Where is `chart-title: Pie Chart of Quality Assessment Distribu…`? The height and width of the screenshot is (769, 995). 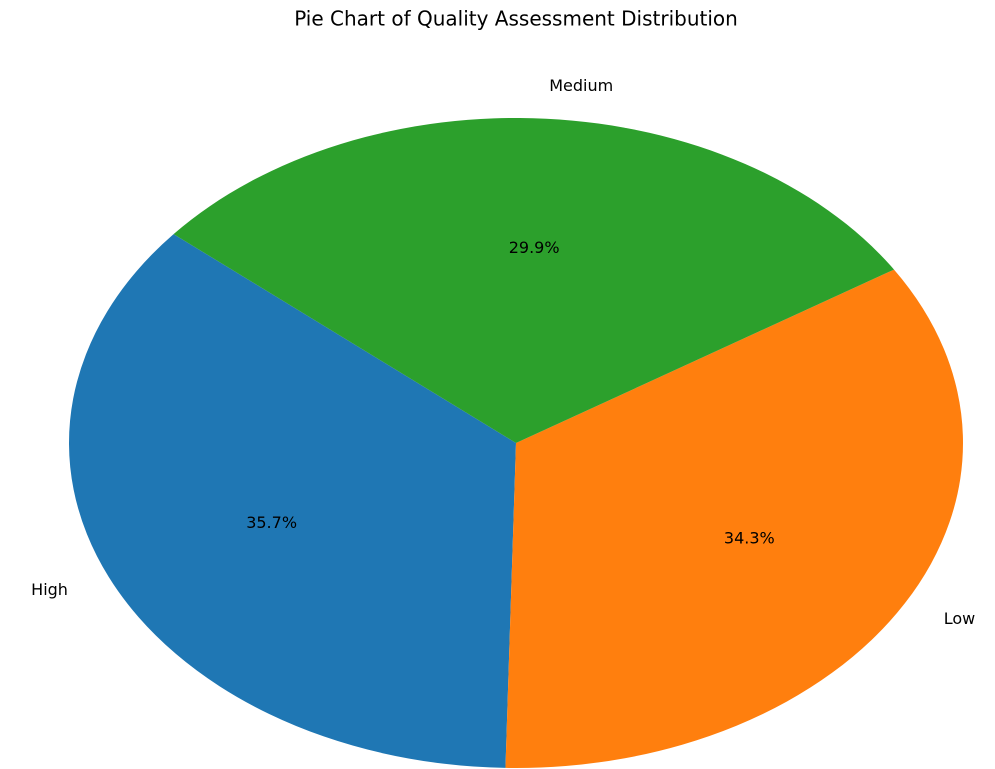 chart-title: Pie Chart of Quality Assessment Distribu… is located at coordinates (516, 19).